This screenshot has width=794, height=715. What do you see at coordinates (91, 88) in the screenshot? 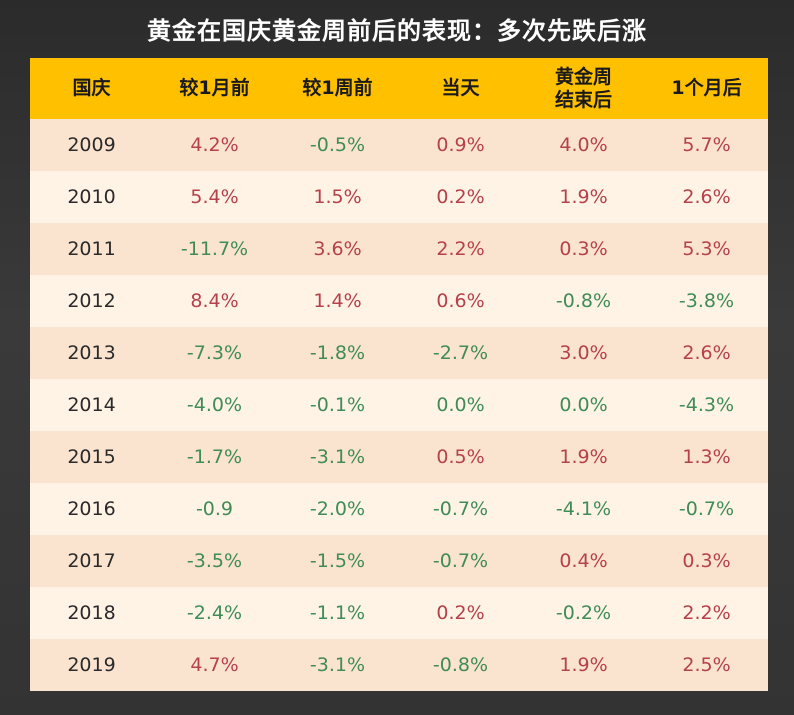
I see `column-header-0: 国庆` at bounding box center [91, 88].